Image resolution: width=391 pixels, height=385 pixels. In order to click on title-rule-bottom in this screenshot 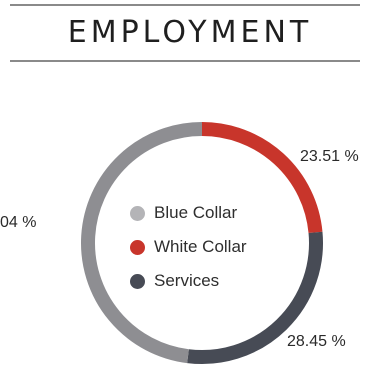, I will do `click(185, 61)`.